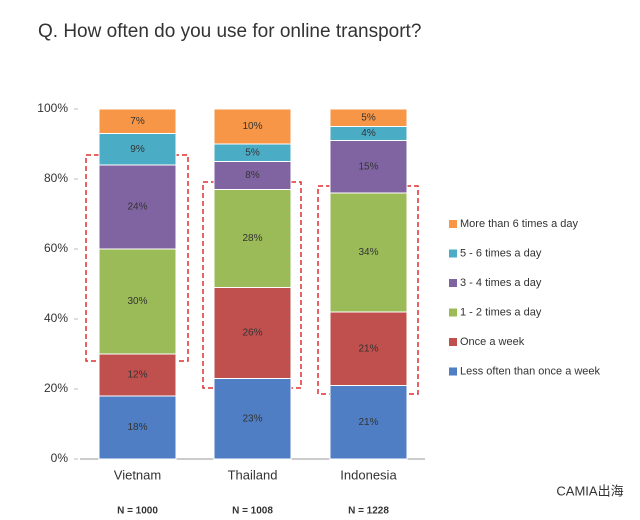 The height and width of the screenshot is (520, 640). Describe the element at coordinates (56, 248) in the screenshot. I see `y-tick-label: 60%` at that location.